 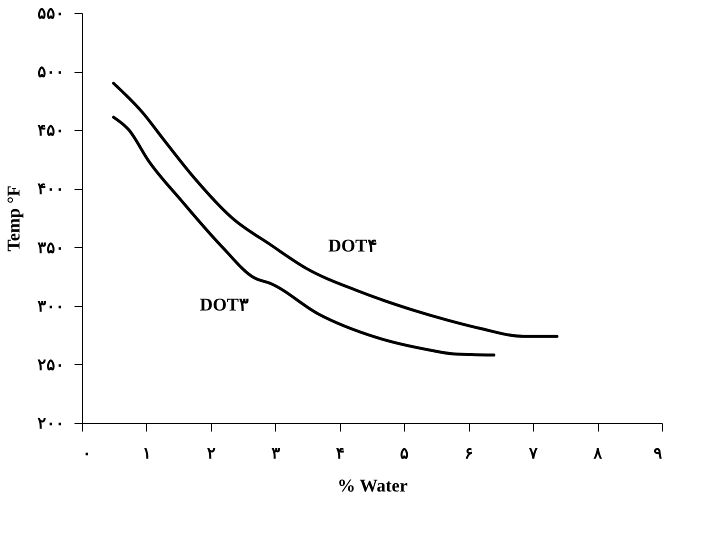 What do you see at coordinates (51, 307) in the screenshot?
I see `y-tick-label: ۳۰۰` at bounding box center [51, 307].